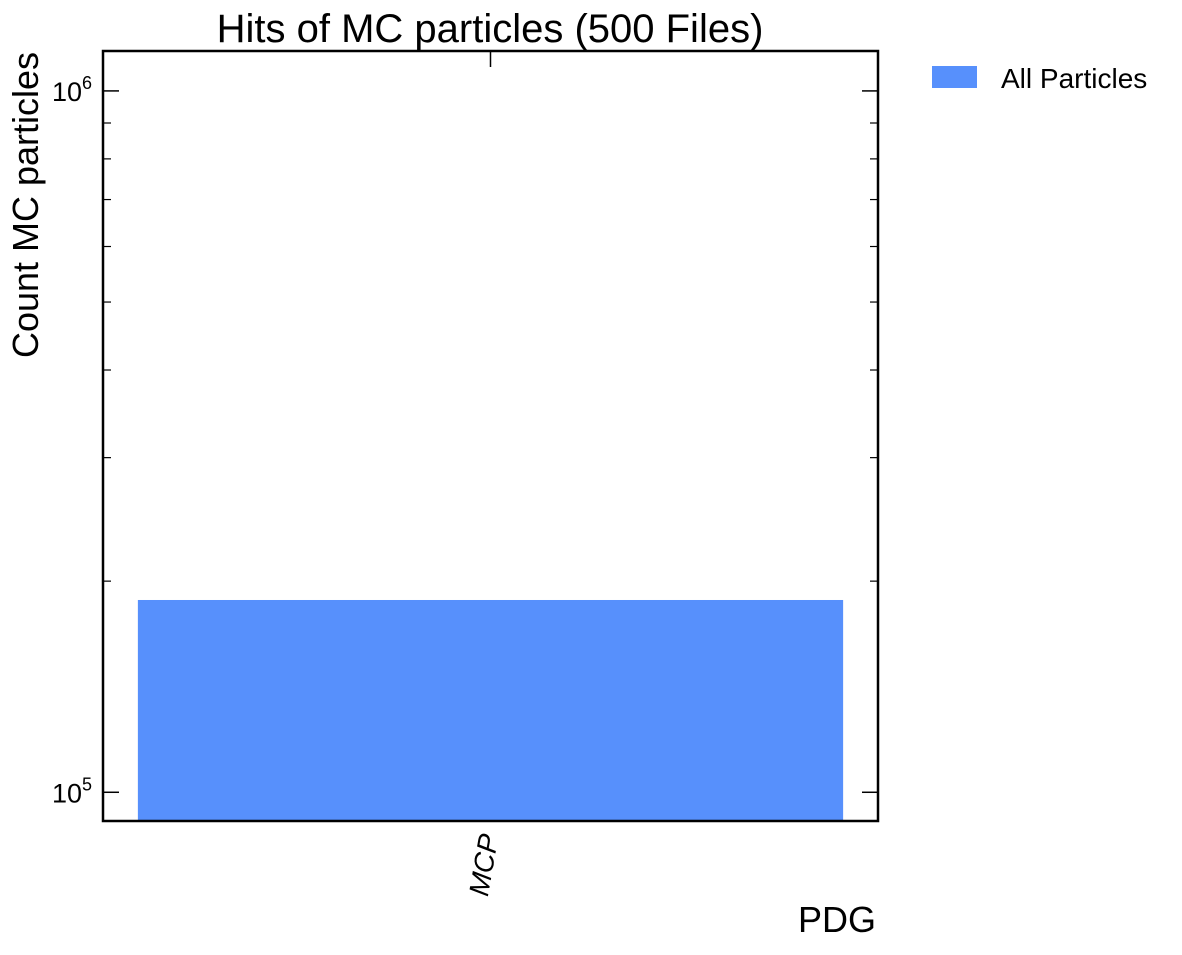 The height and width of the screenshot is (955, 1182). Describe the element at coordinates (72, 90) in the screenshot. I see `y-tick-label: 10⁶` at that location.